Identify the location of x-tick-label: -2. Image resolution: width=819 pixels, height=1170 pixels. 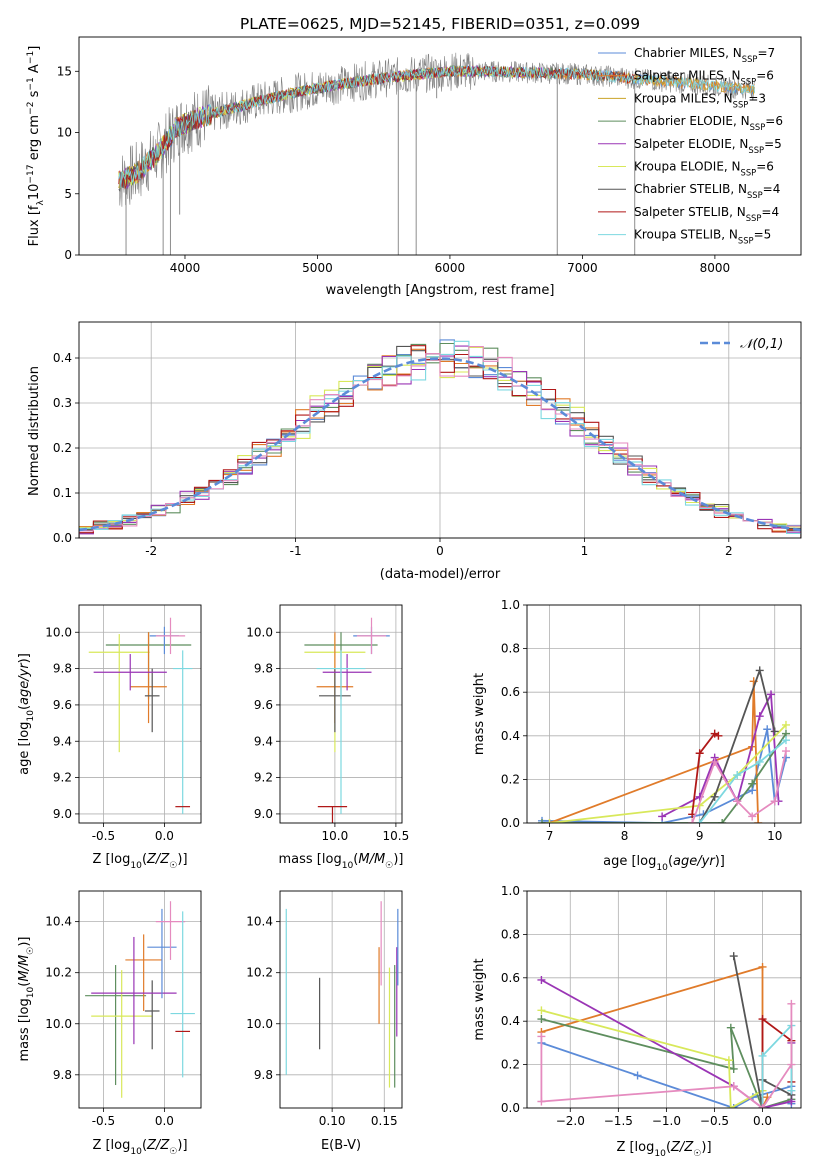
(151, 551).